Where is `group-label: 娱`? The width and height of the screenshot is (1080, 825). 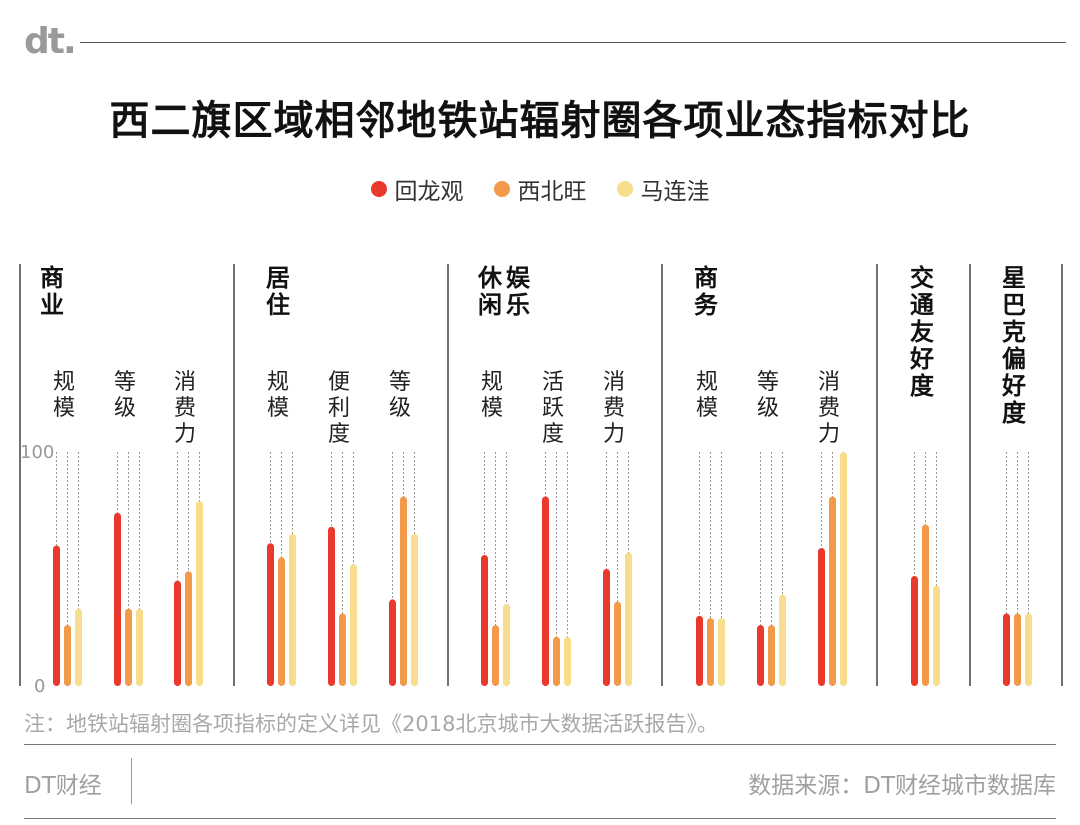
group-label: 娱 is located at coordinates (518, 278).